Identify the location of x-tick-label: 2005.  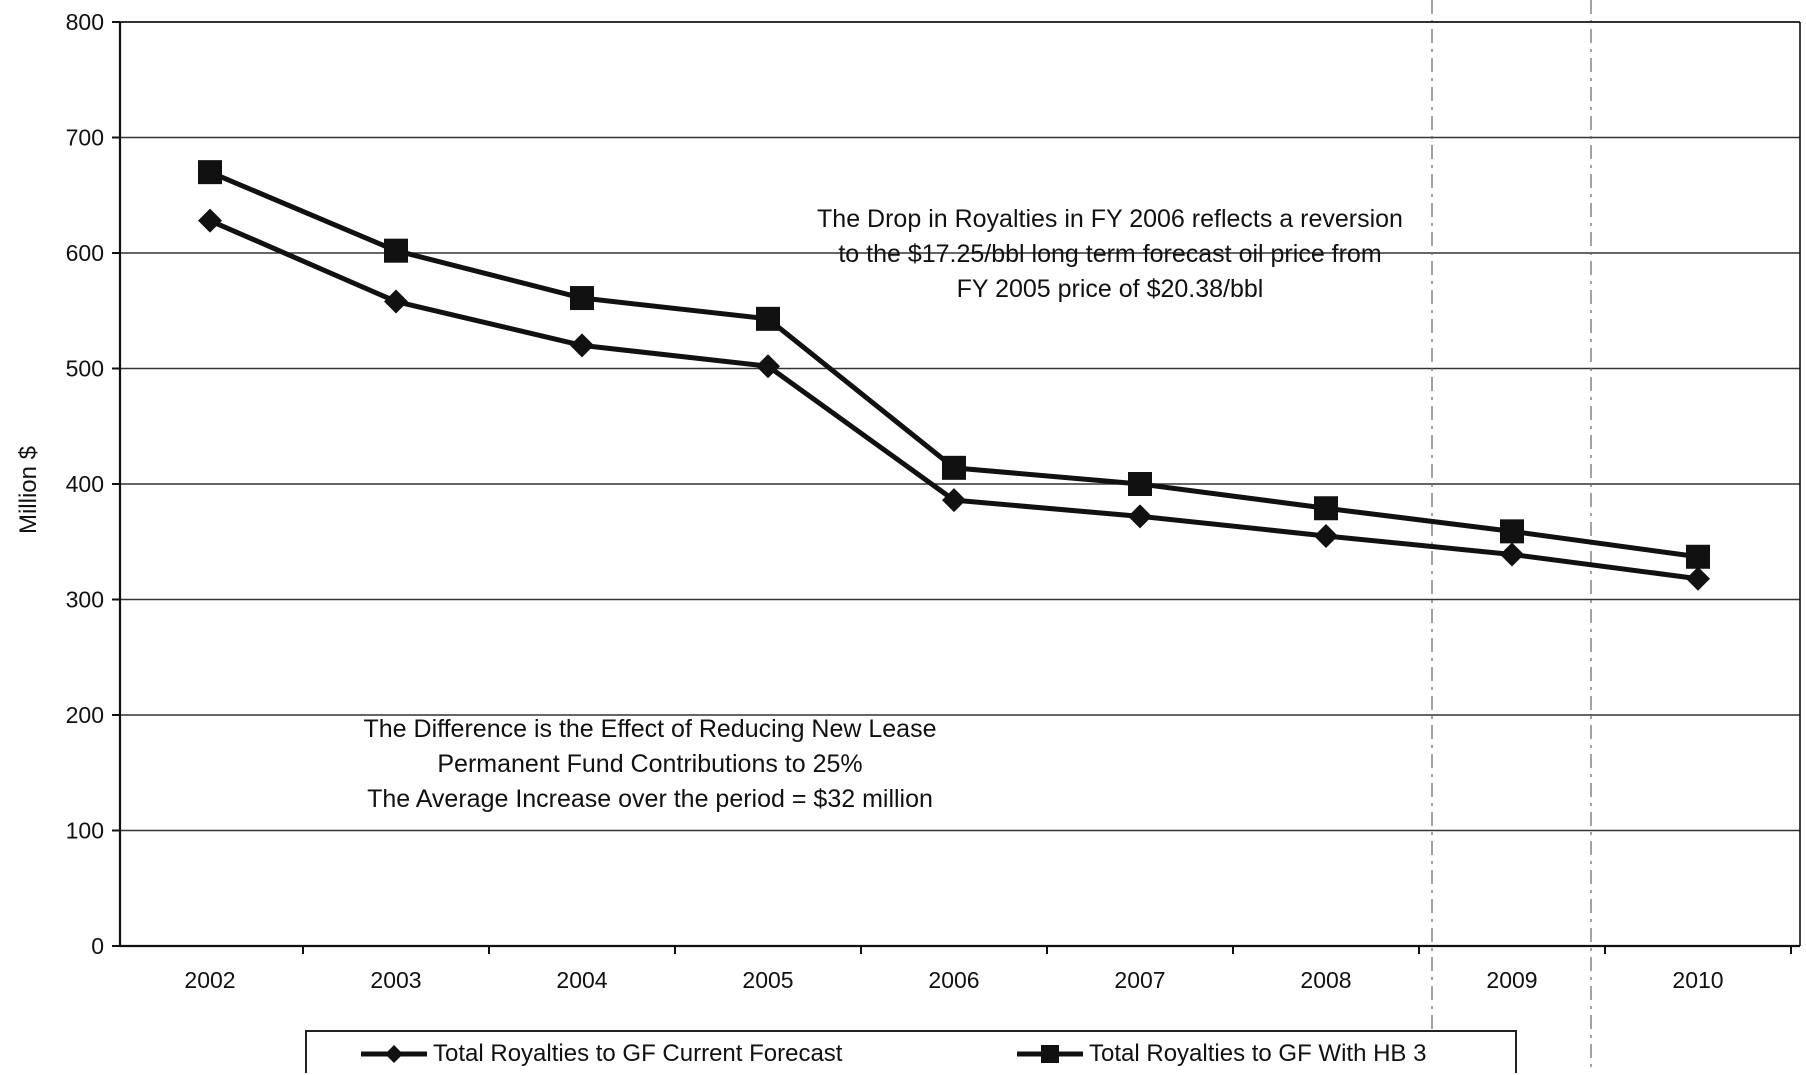
(767, 980).